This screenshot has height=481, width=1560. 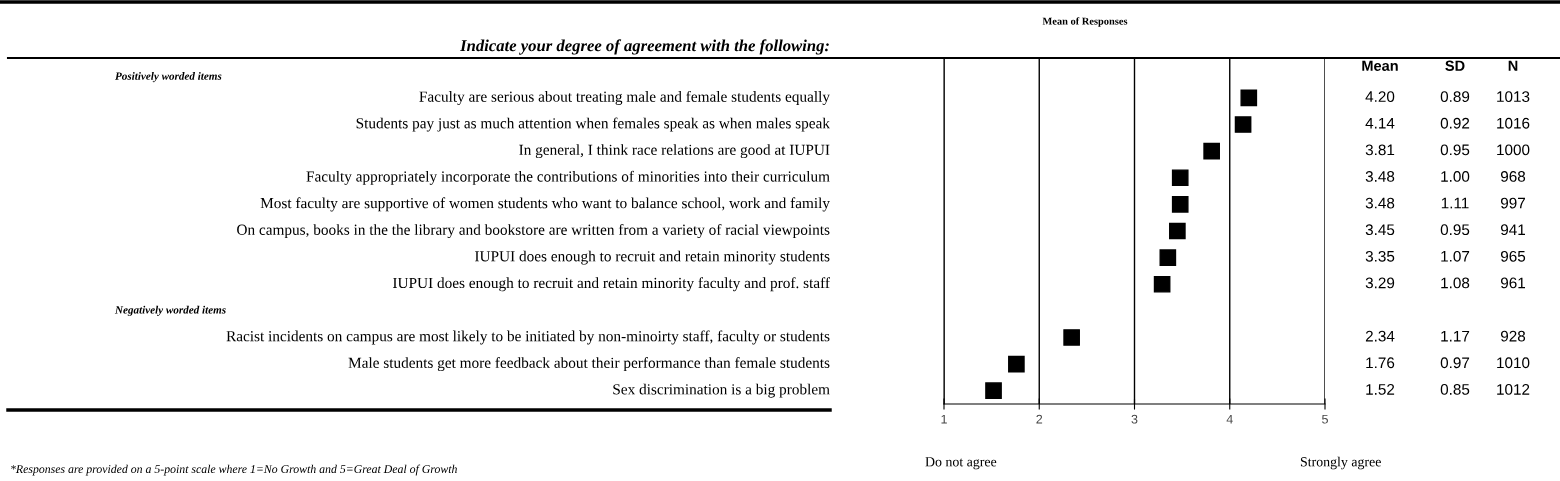 I want to click on text: 1.17, so click(x=1455, y=336).